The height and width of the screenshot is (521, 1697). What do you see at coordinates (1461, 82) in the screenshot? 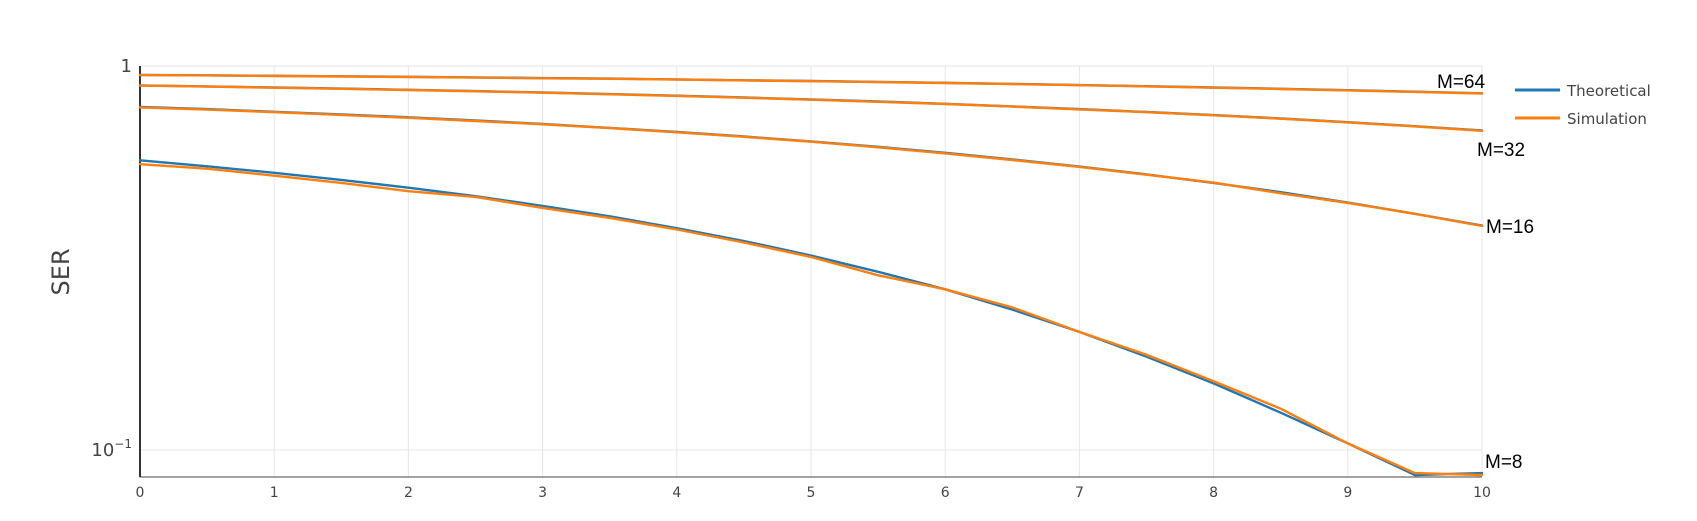
I see `curve-label-m64: M=64` at bounding box center [1461, 82].